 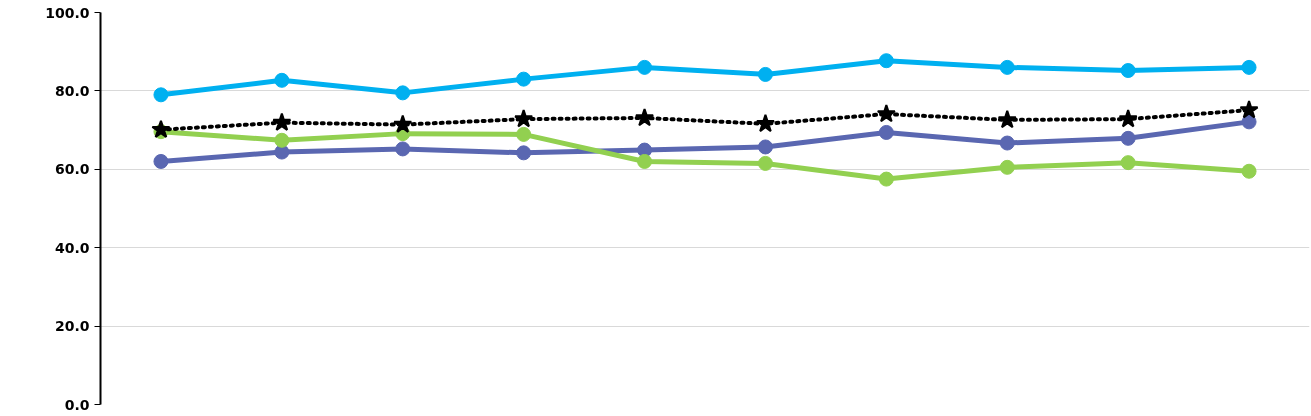 I want to click on y-tick-label: 40.0, so click(x=72, y=247).